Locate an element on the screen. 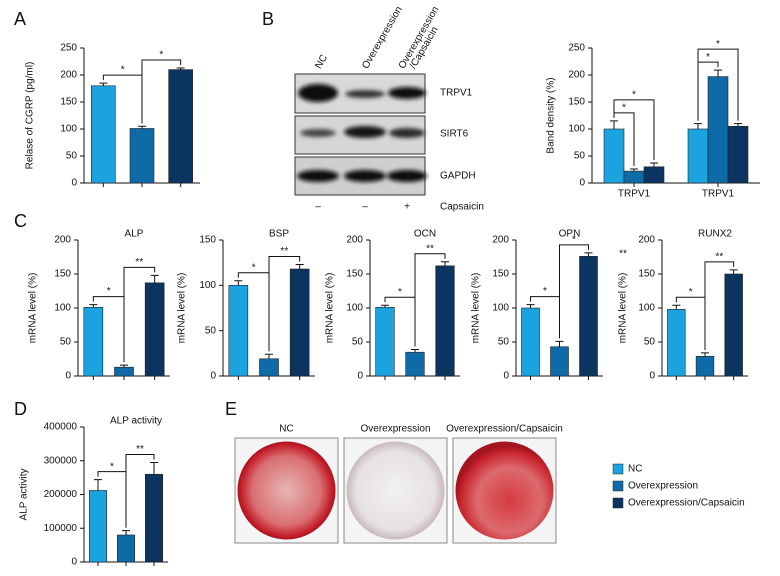 This screenshot has height=576, width=780. chart-title: ALP activity is located at coordinates (136, 421).